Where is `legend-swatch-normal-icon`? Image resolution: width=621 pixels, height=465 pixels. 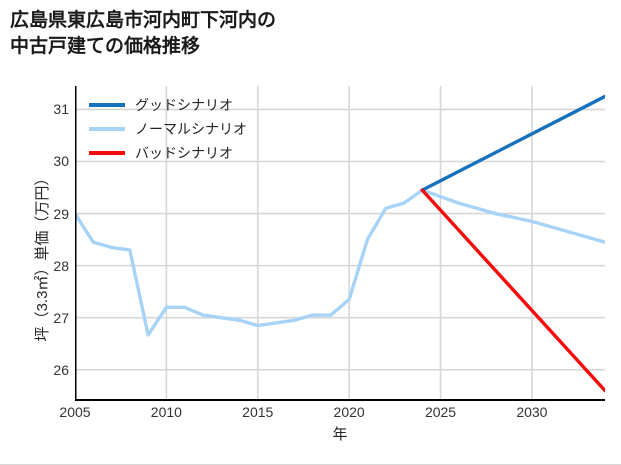 legend-swatch-normal-icon is located at coordinates (107, 129).